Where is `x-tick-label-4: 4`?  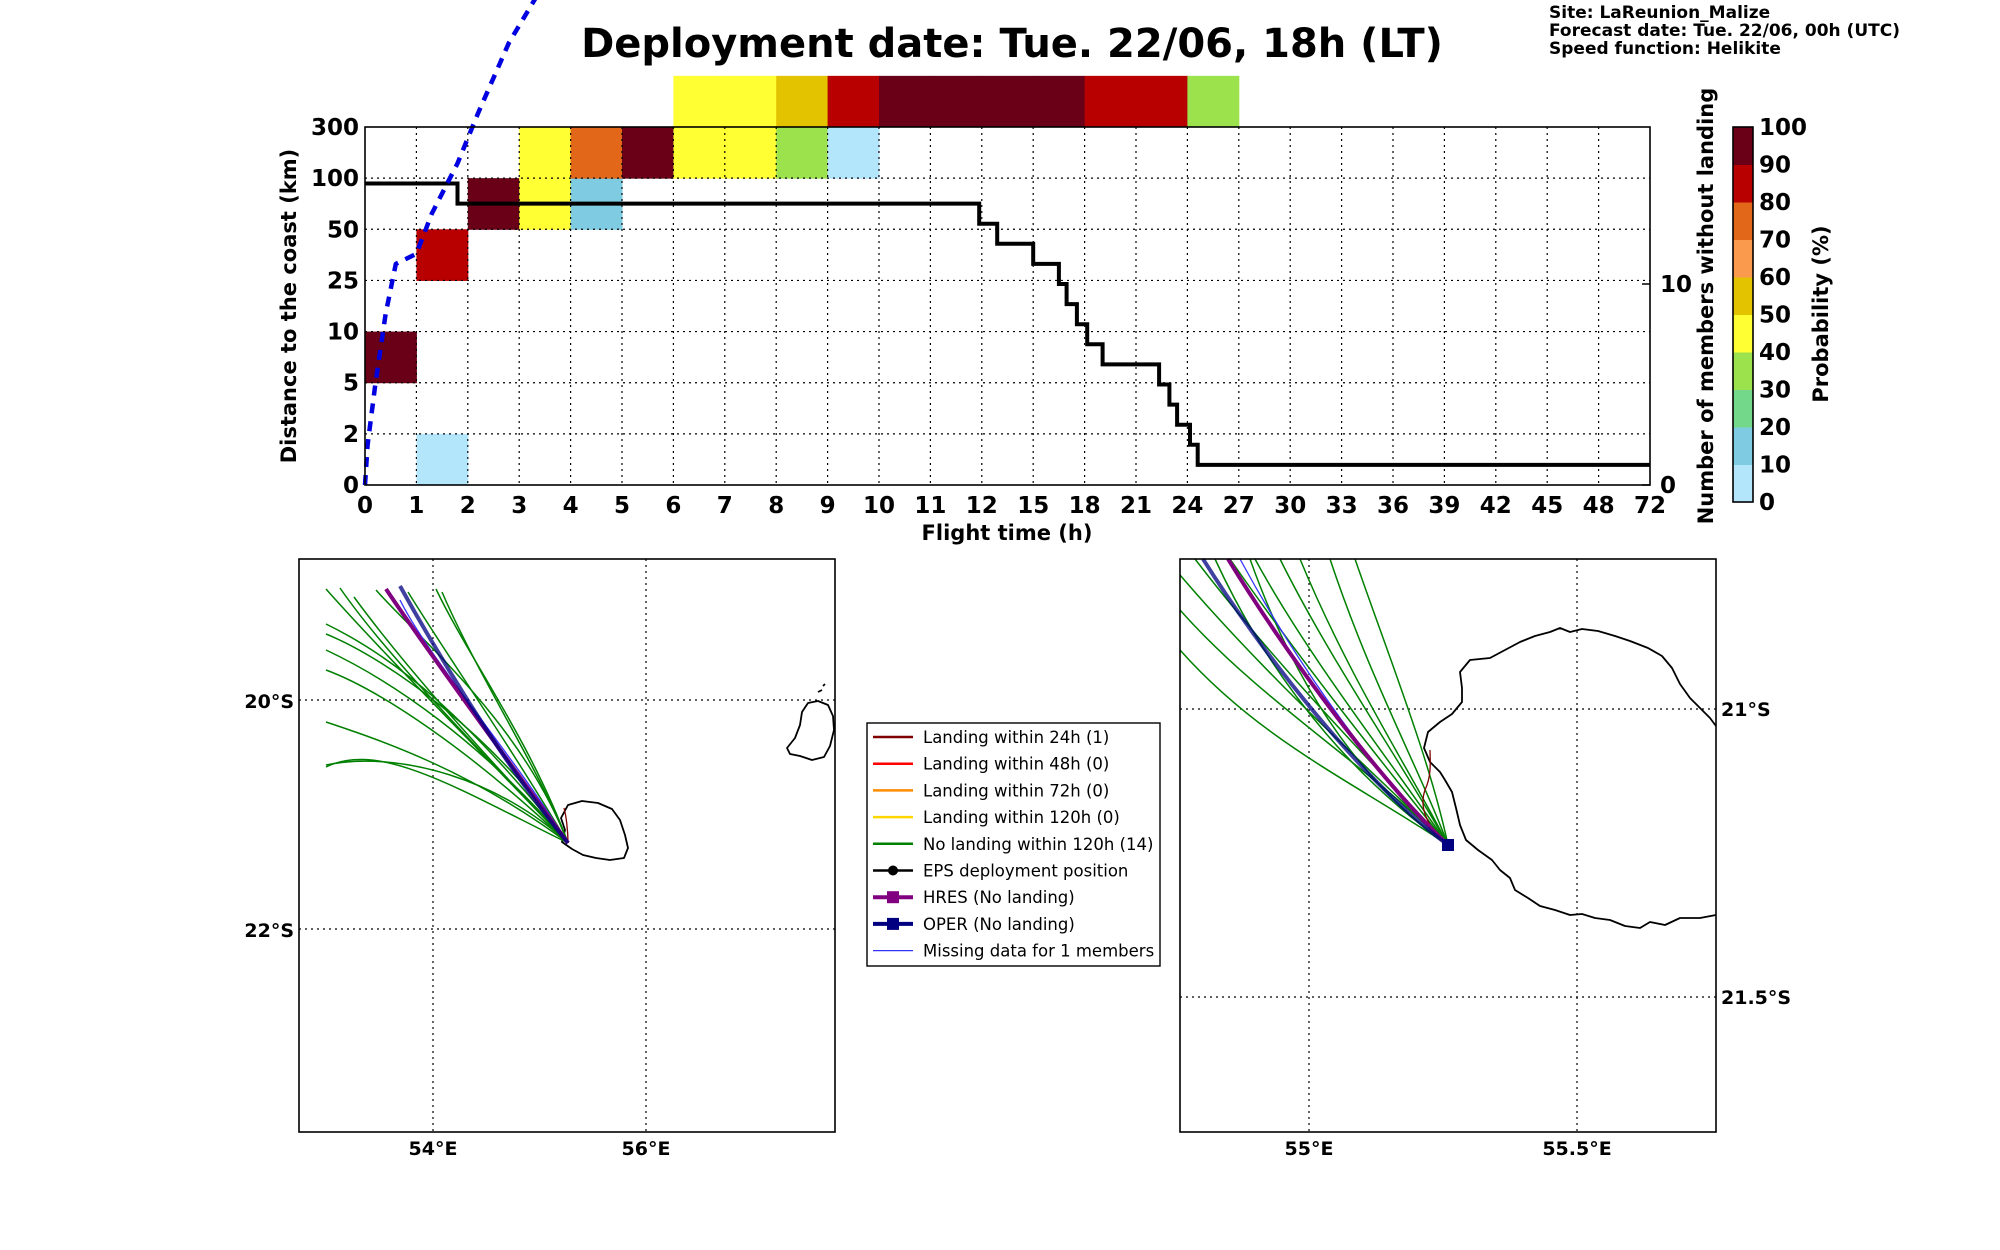
x-tick-label-4: 4 is located at coordinates (571, 506).